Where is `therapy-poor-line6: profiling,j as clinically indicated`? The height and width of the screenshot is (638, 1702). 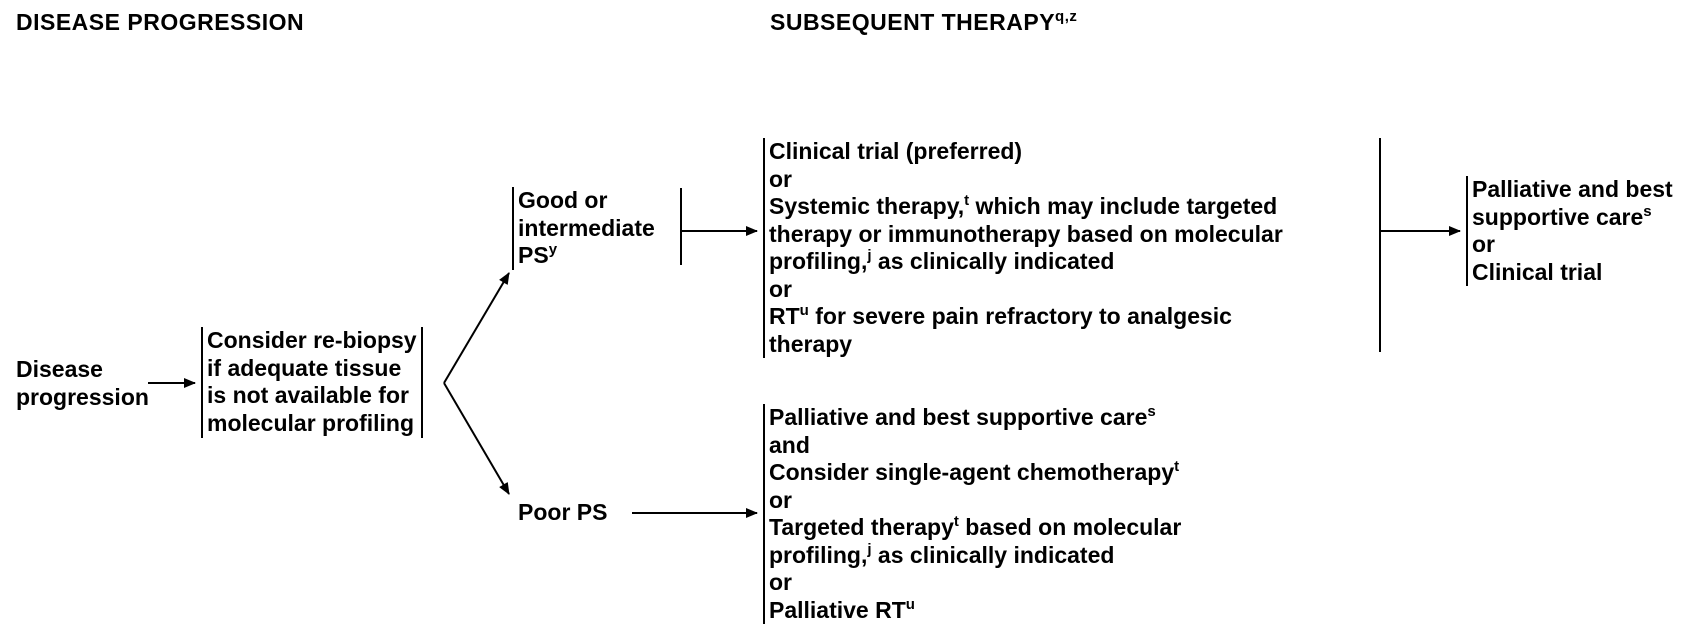 therapy-poor-line6: profiling,j as clinically indicated is located at coordinates (975, 556).